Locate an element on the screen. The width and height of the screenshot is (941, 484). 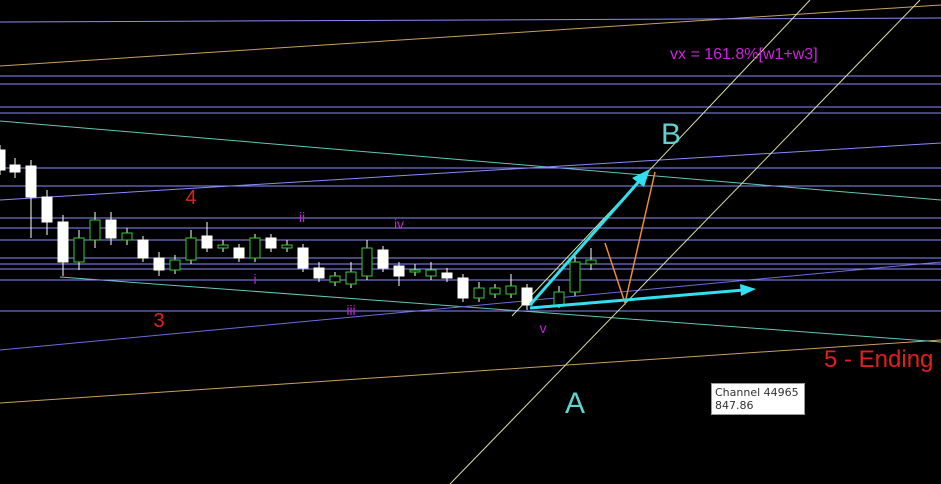
wave-4: 4 is located at coordinates (190, 198).